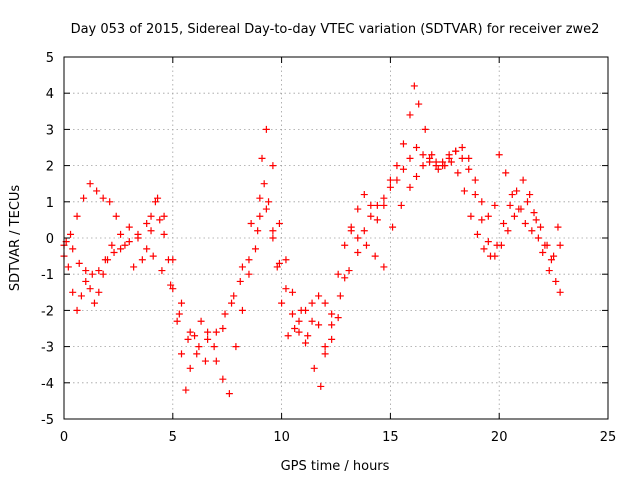 The image size is (640, 480). I want to click on x-tick-label: 25, so click(608, 437).